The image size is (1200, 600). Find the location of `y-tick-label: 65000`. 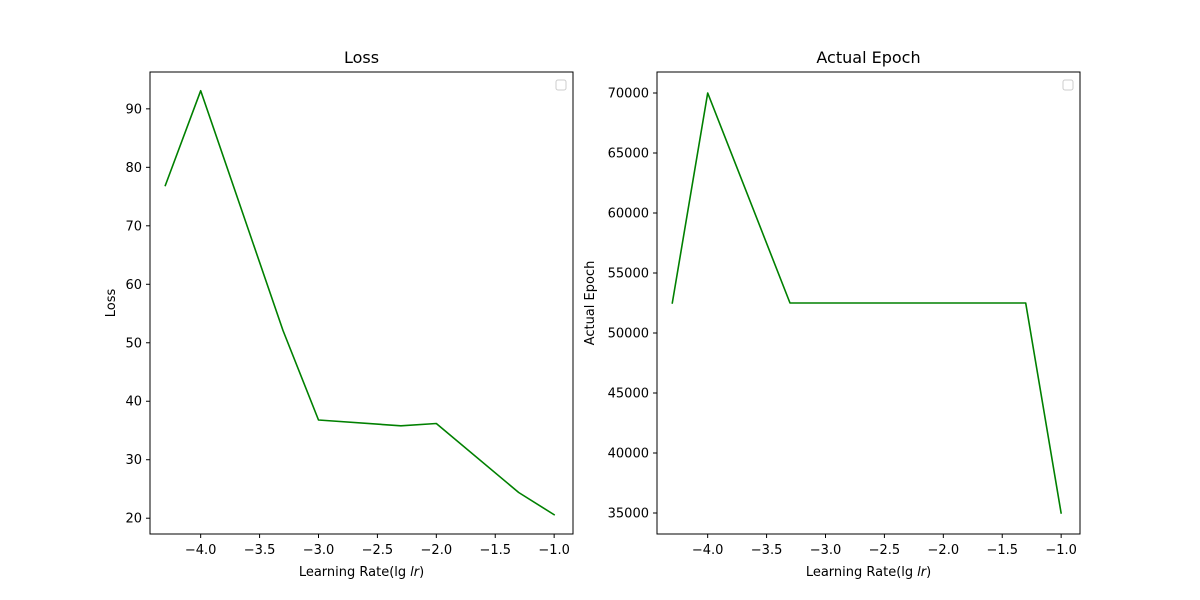

y-tick-label: 65000 is located at coordinates (628, 154).